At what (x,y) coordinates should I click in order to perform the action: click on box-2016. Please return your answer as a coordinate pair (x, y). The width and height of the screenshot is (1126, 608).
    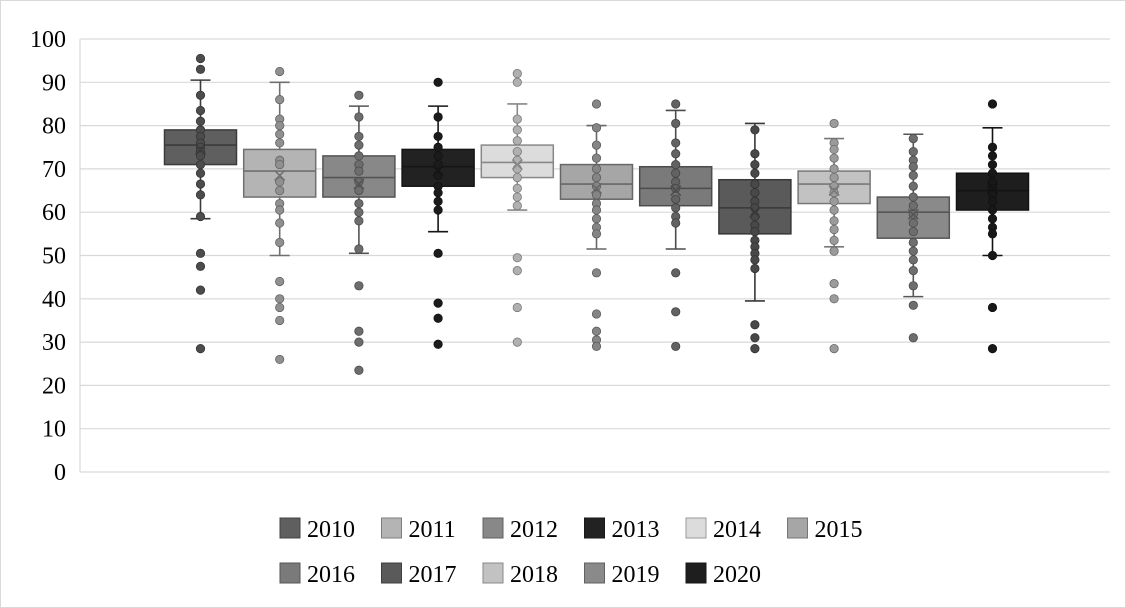
    Looking at the image, I should click on (675, 225).